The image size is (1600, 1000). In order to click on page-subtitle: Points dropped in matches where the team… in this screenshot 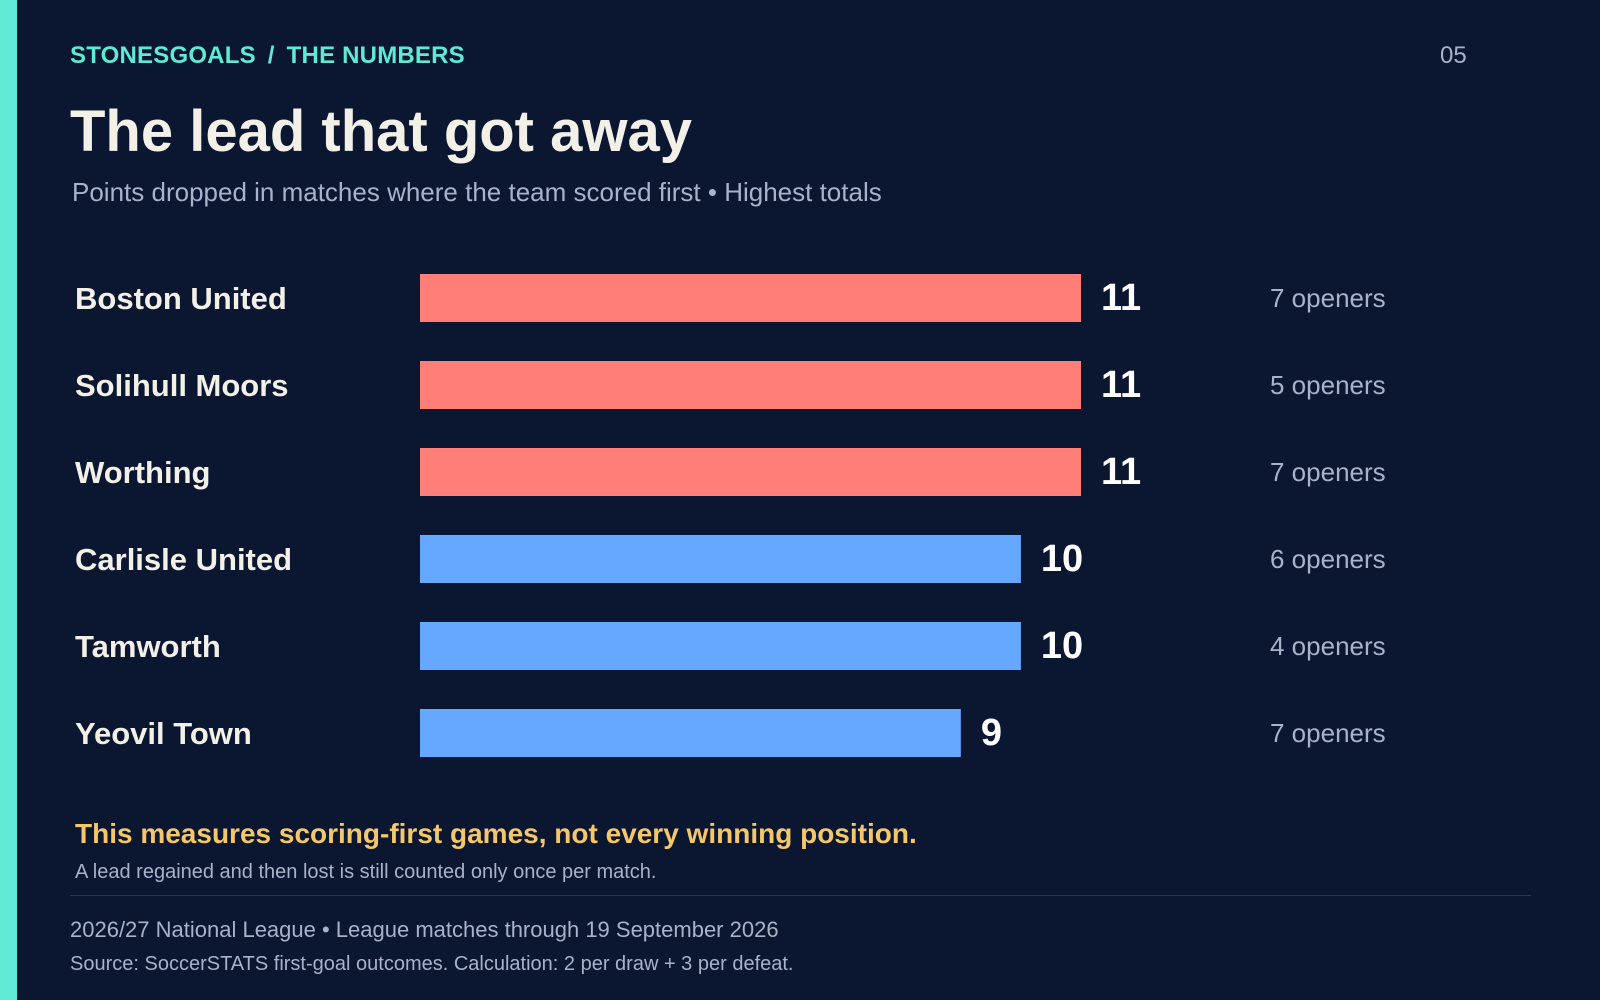, I will do `click(477, 192)`.